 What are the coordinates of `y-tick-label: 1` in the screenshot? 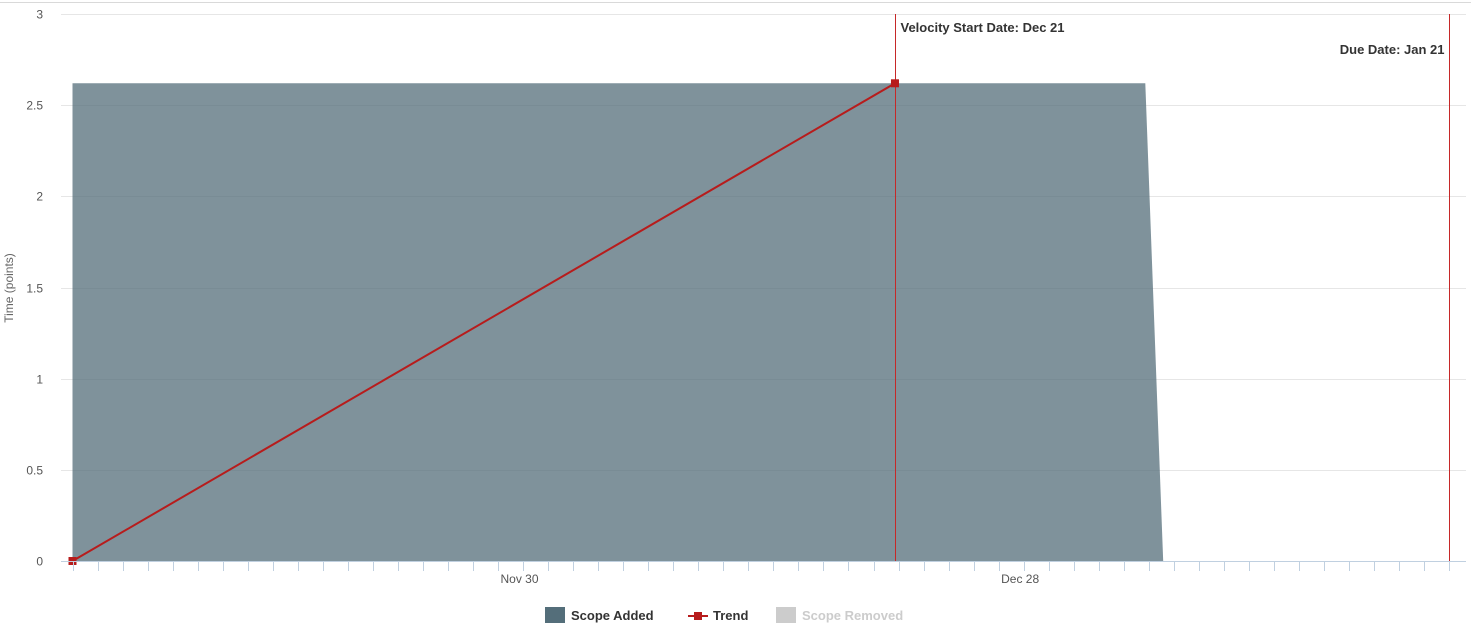 It's located at (39, 380).